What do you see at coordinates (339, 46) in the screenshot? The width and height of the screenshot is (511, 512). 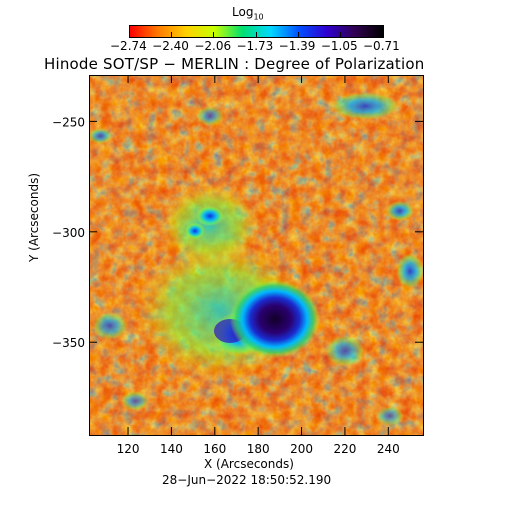 I see `colorbar-tick-label: −1.05` at bounding box center [339, 46].